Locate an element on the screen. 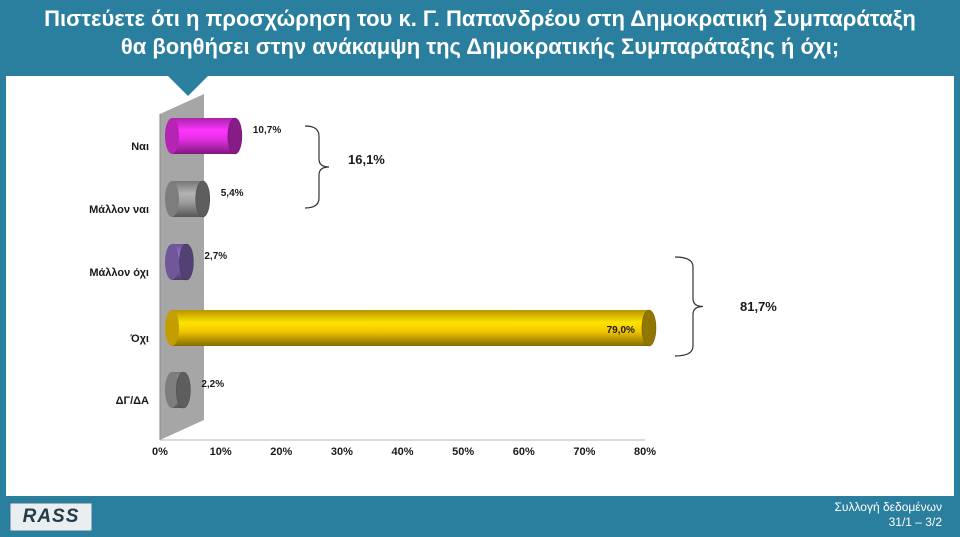 The height and width of the screenshot is (537, 960). category-label: Μάλλον όχι is located at coordinates (119, 273).